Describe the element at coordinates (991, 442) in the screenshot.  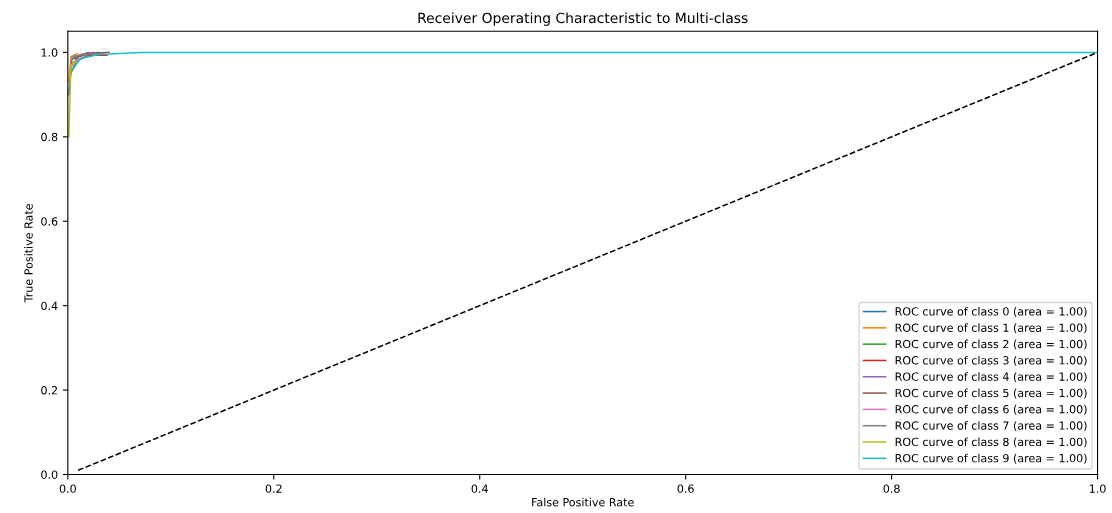
I see `legend-label: ROC curve of class 8 (area = 1.00)` at that location.